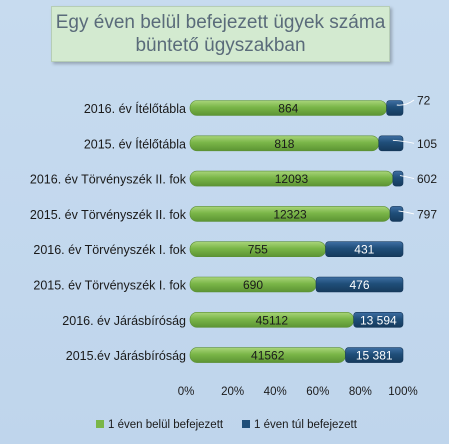 The image size is (449, 444). I want to click on data-label-over-year: 13 594, so click(378, 320).